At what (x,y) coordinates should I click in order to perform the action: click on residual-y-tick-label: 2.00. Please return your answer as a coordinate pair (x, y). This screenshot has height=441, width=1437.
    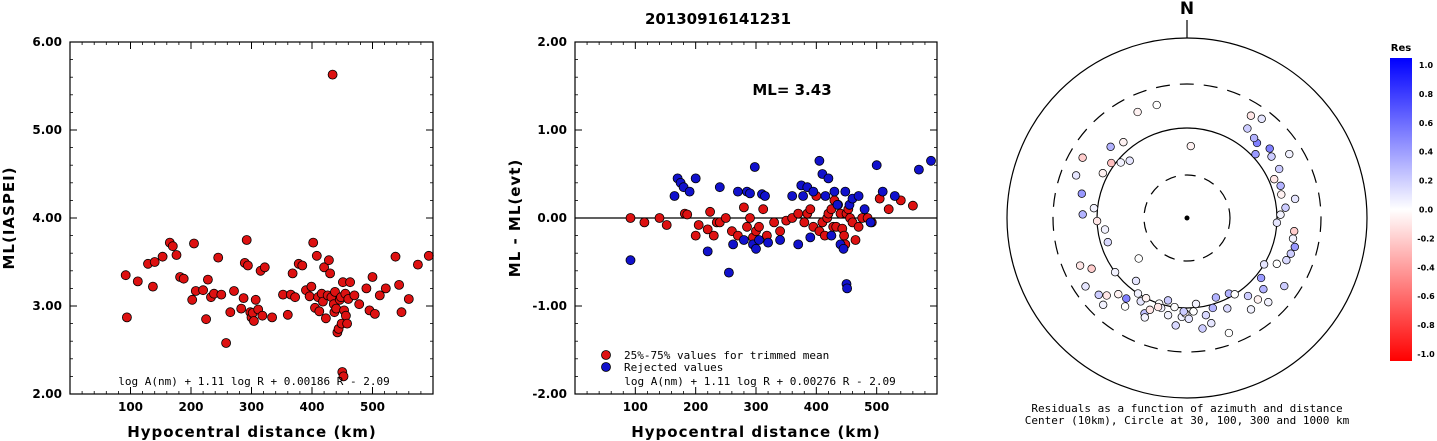
    Looking at the image, I should click on (552, 42).